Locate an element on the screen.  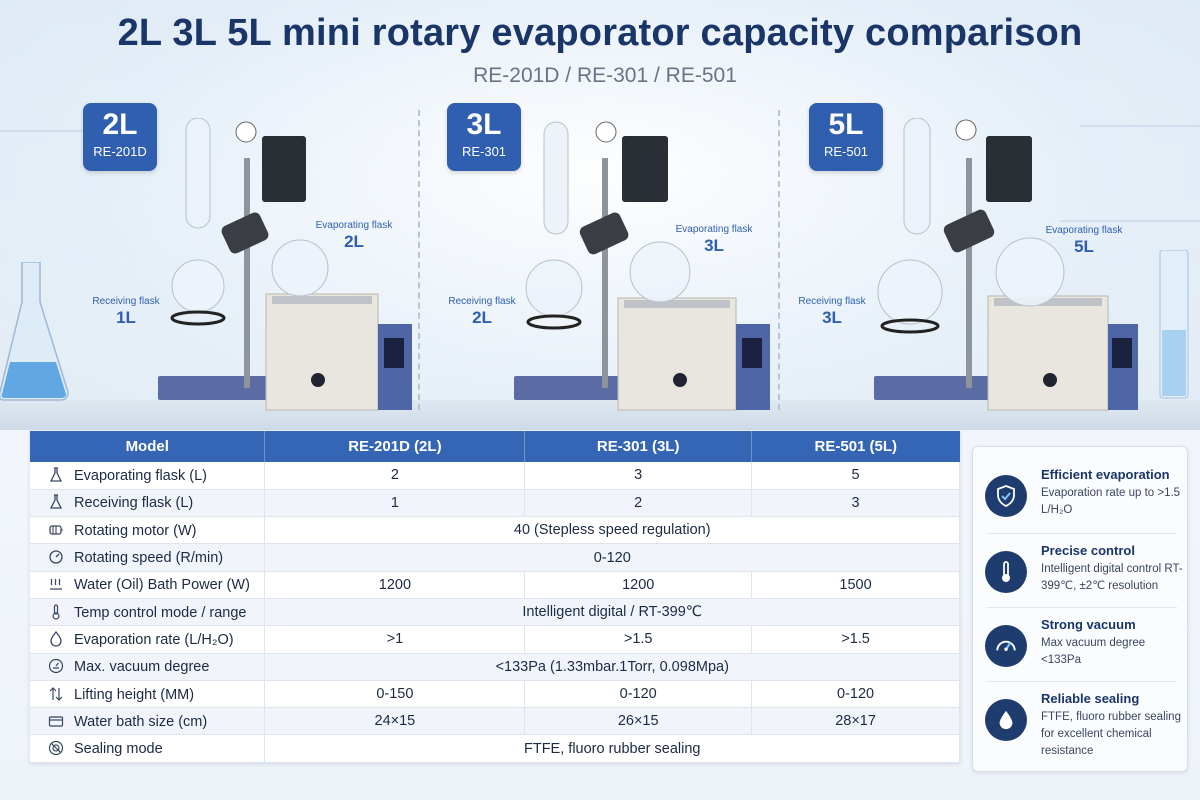
table-row: Receiving flask (L) 1 2 3 is located at coordinates (495, 503).